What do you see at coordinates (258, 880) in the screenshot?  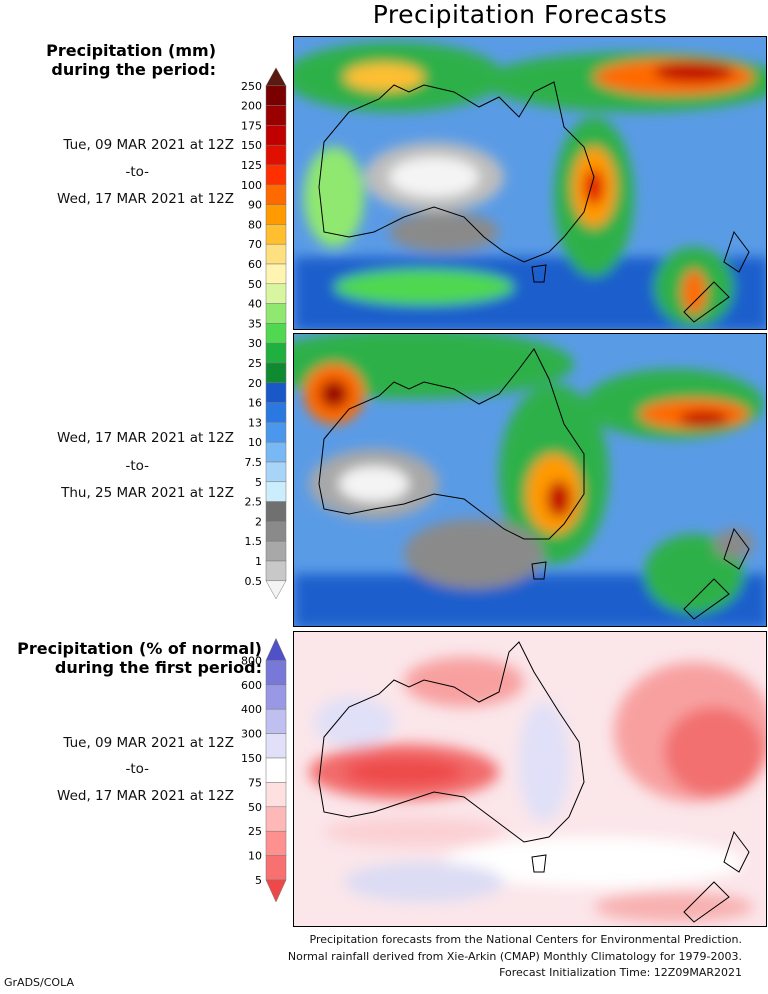 I see `pct-scale-tick-label: 5` at bounding box center [258, 880].